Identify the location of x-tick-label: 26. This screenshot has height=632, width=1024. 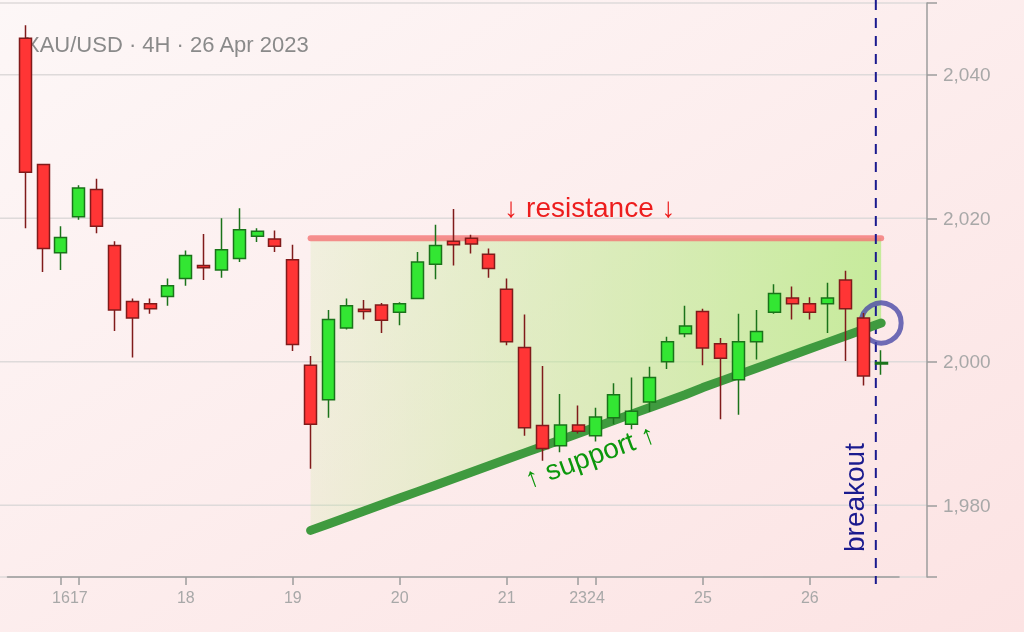
(809, 597).